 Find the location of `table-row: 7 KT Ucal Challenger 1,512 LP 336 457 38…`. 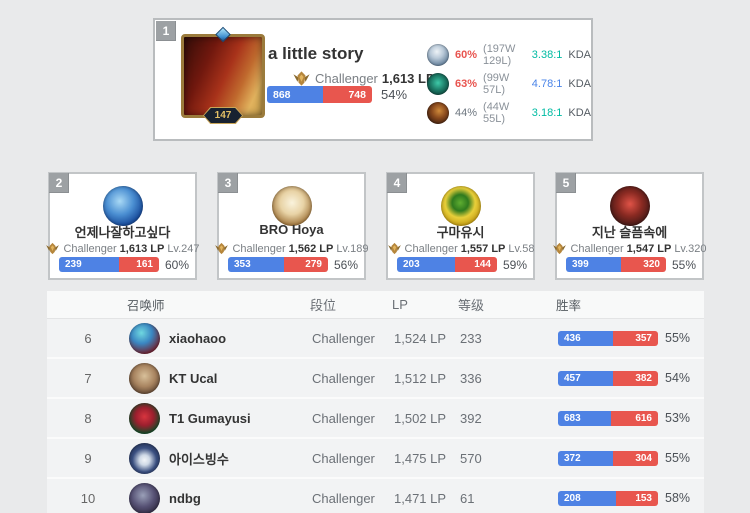

table-row: 7 KT Ucal Challenger 1,512 LP 336 457 38… is located at coordinates (375, 379).